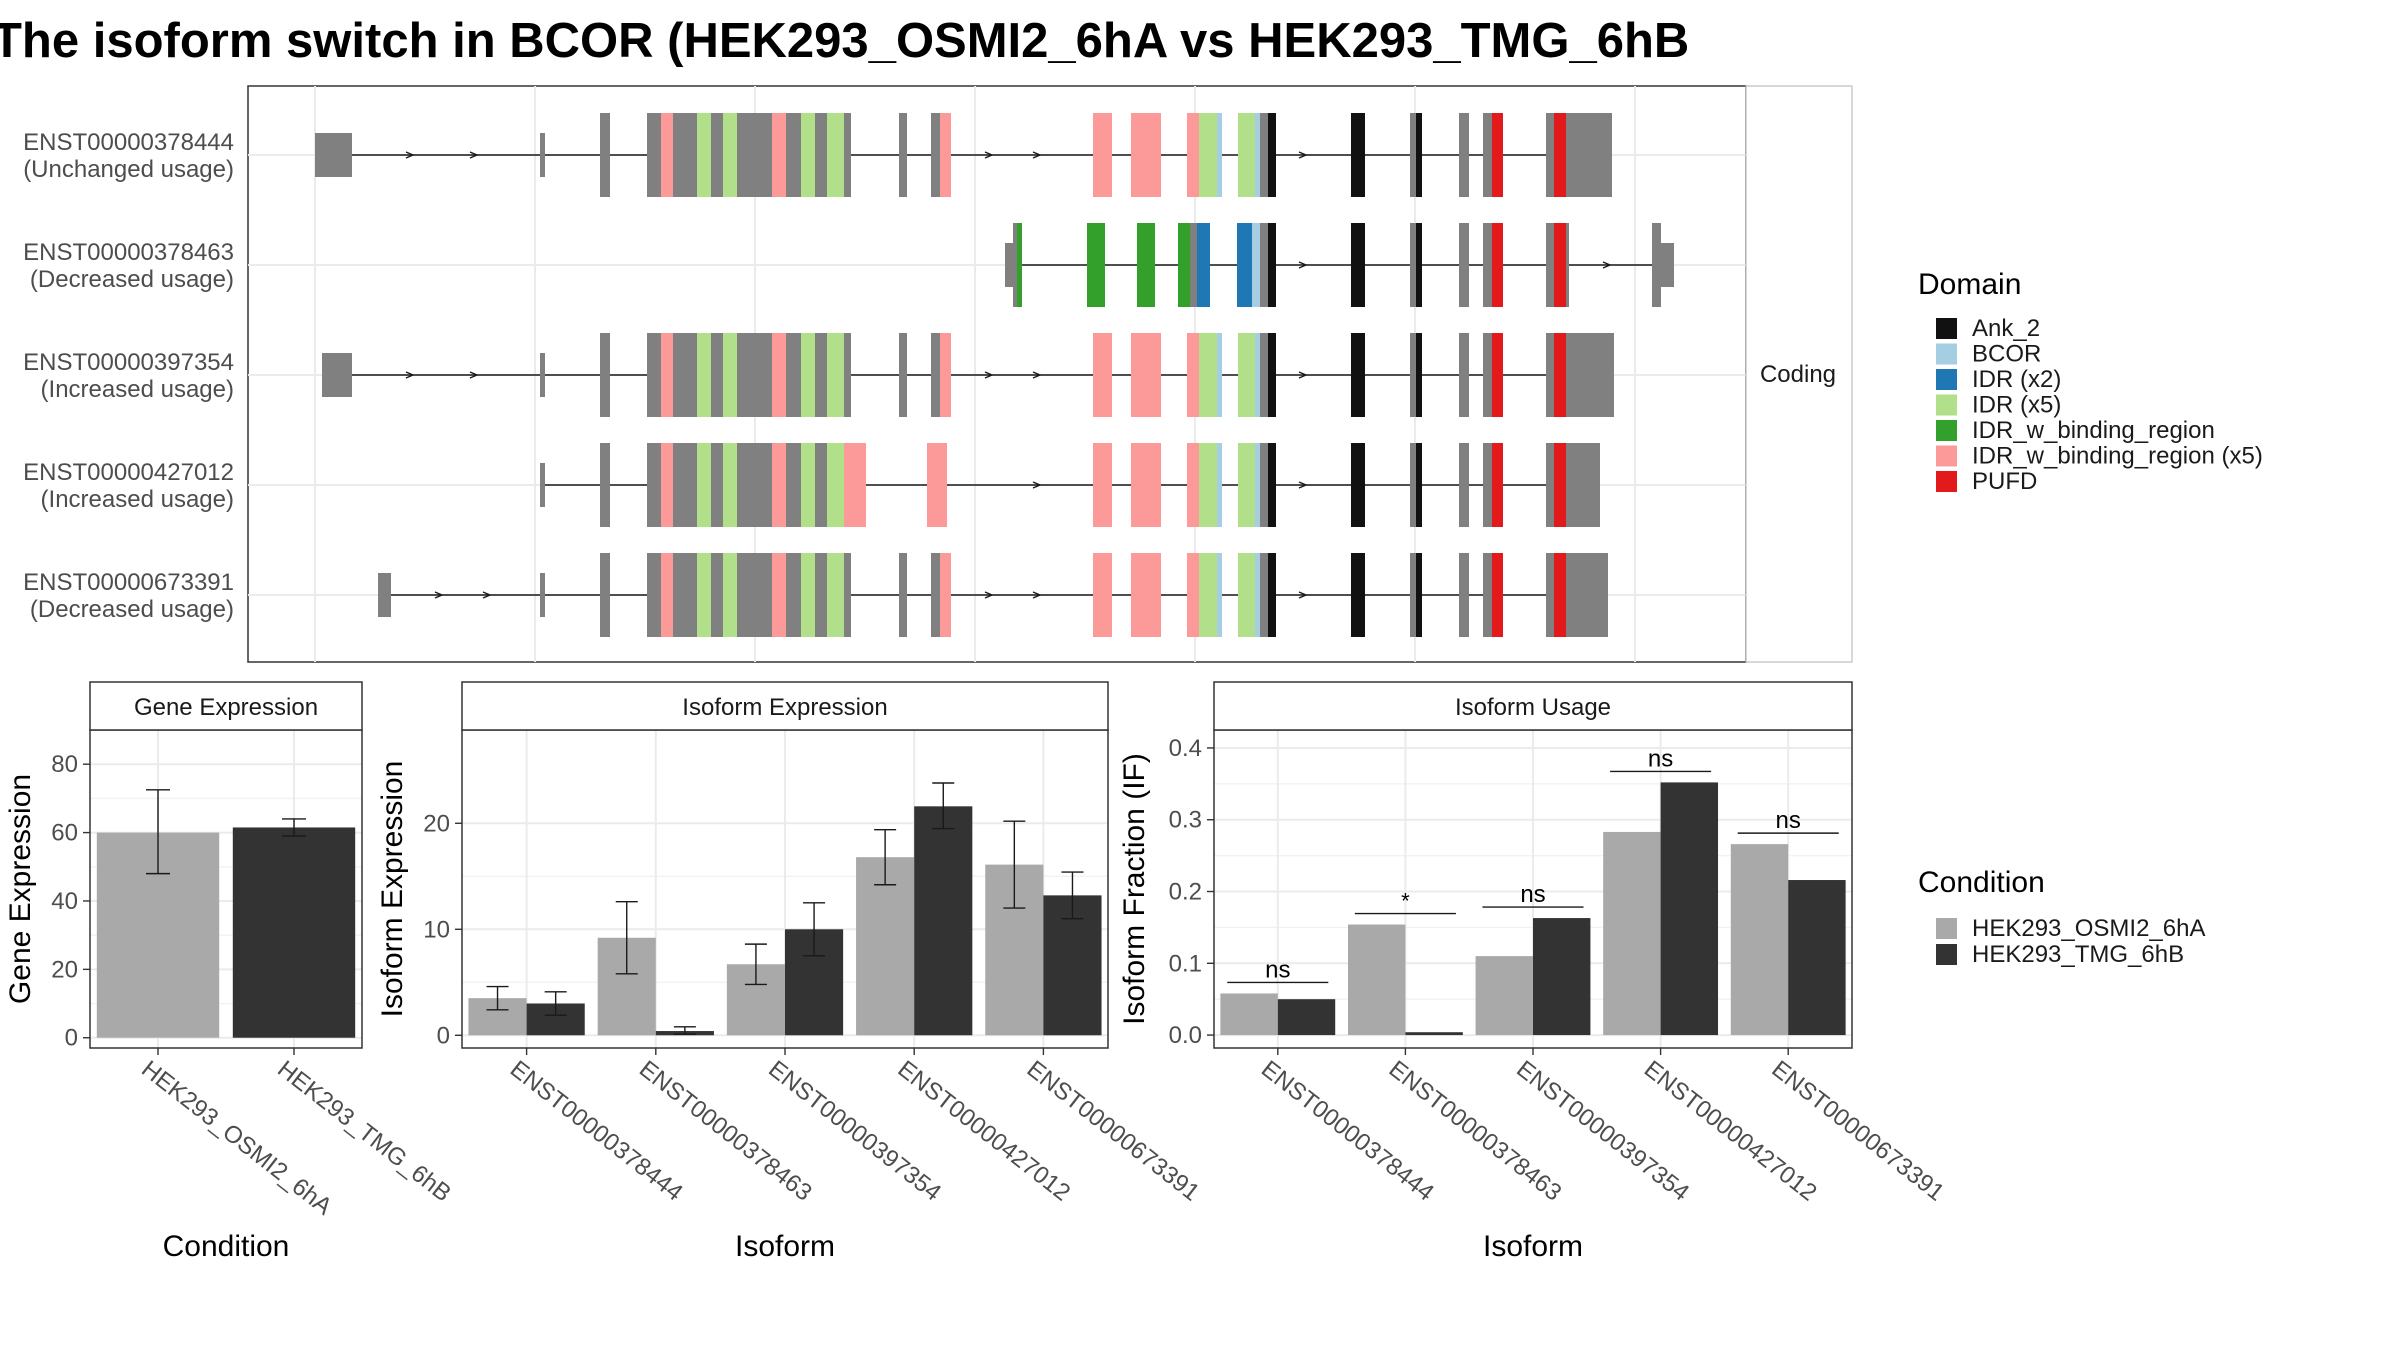 Image resolution: width=2400 pixels, height=1350 pixels. Describe the element at coordinates (1339, 265) in the screenshot. I see `transcript-row-ENST00000378463` at that location.